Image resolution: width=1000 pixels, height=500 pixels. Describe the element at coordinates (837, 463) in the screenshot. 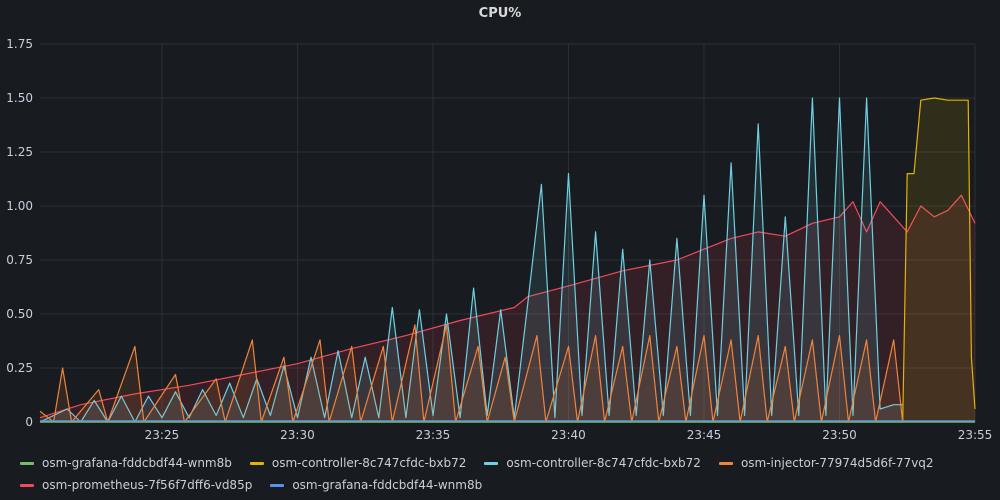

I see `legend-label: osm-injector-77974d5d6f-77vq2` at that location.